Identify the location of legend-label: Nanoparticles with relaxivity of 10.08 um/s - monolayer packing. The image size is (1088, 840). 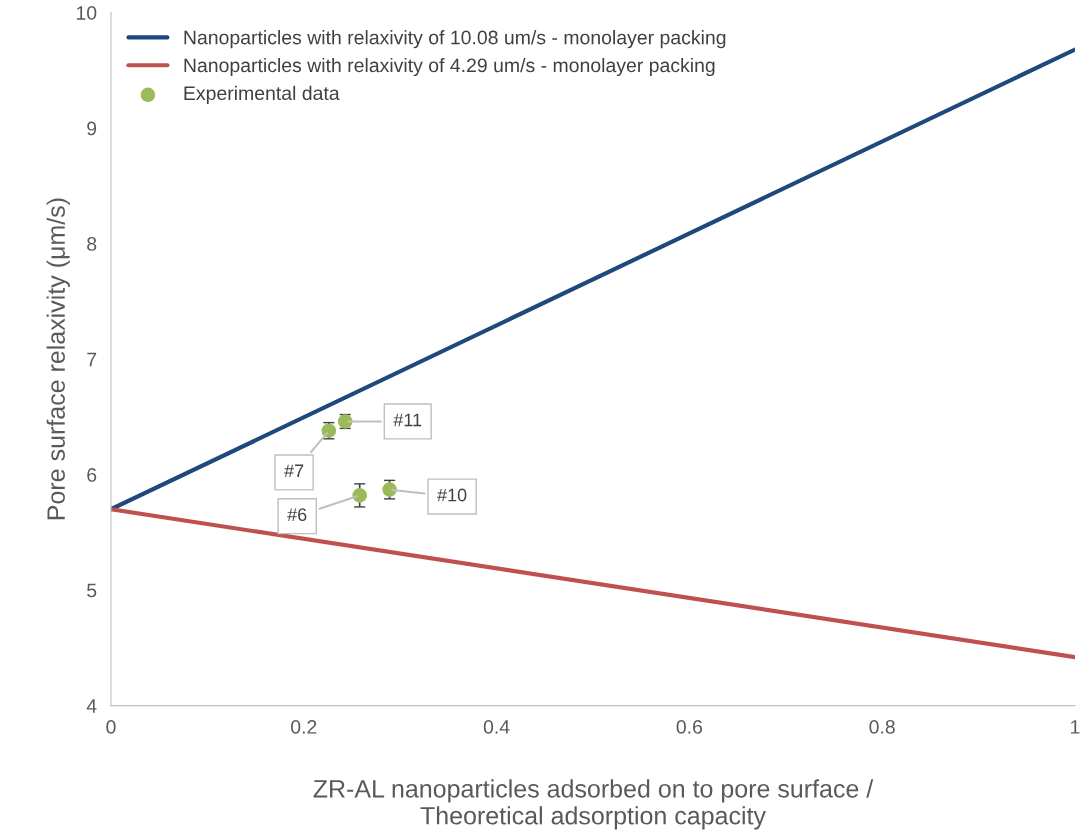
(455, 39).